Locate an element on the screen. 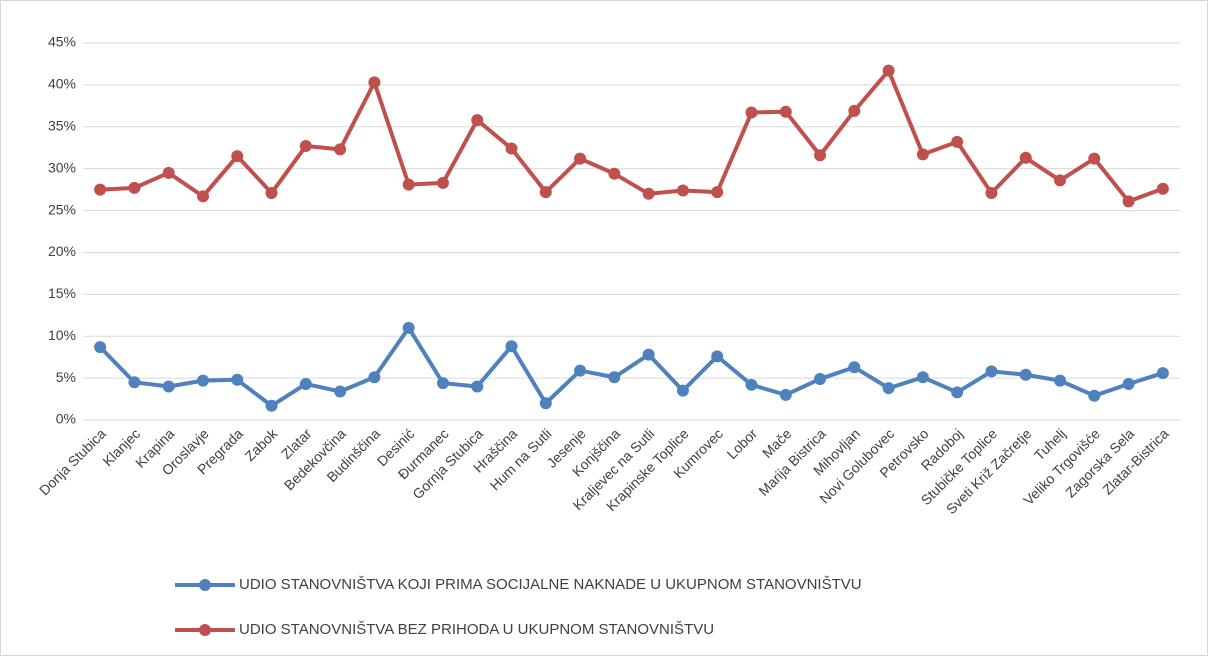  y-tick-label: 20% is located at coordinates (62, 251).